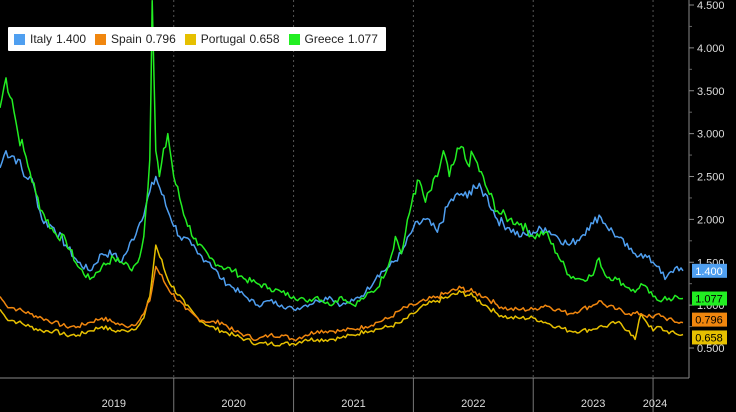  What do you see at coordinates (711, 6) in the screenshot?
I see `y-tick-label: 4.500` at bounding box center [711, 6].